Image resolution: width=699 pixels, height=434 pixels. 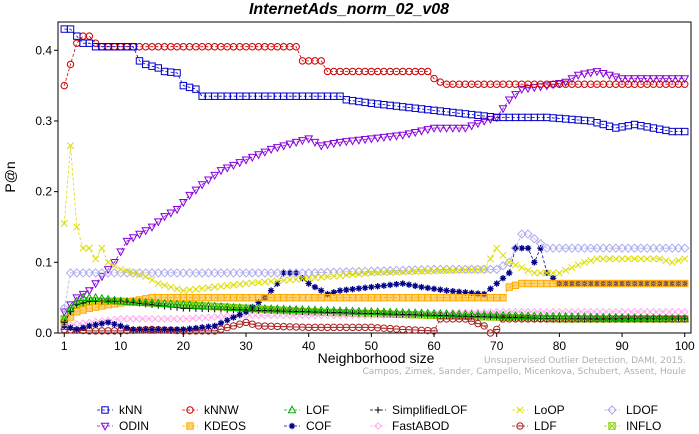 What do you see at coordinates (376, 358) in the screenshot?
I see `x-axis-label: Neighborhood size` at bounding box center [376, 358].